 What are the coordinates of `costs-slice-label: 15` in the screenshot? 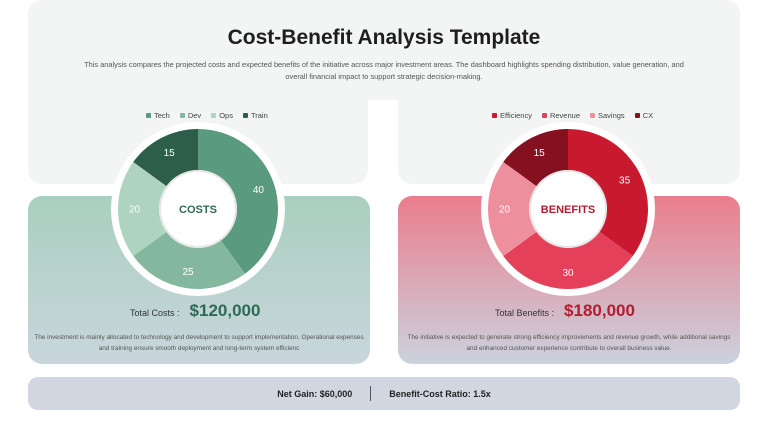 It's located at (170, 153).